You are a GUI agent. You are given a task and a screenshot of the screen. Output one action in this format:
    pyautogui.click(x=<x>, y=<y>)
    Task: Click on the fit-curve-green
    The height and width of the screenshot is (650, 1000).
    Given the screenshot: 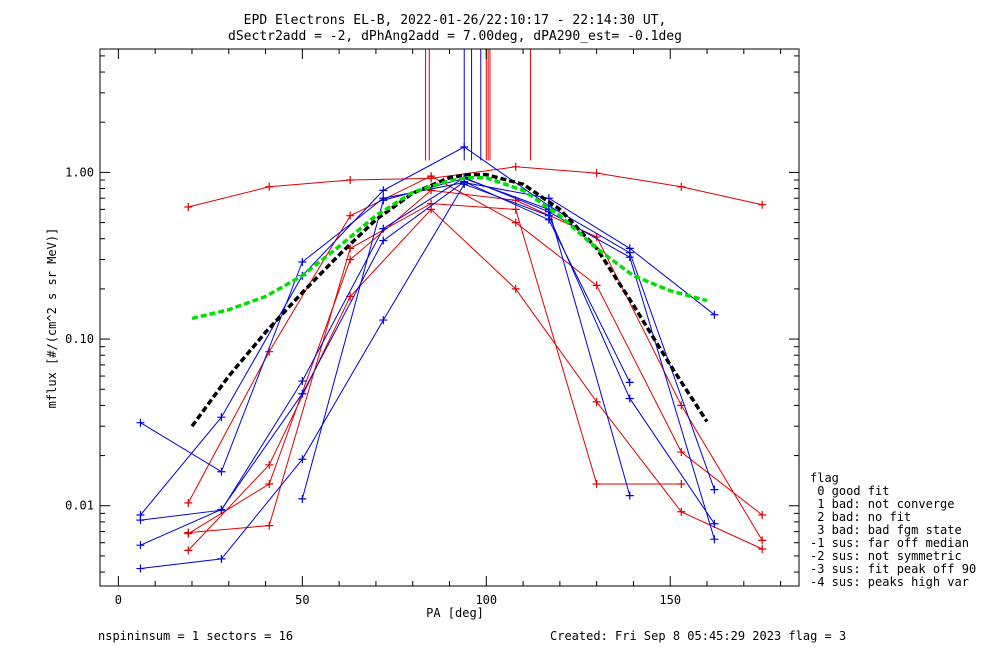 What is the action you would take?
    pyautogui.click(x=449, y=248)
    